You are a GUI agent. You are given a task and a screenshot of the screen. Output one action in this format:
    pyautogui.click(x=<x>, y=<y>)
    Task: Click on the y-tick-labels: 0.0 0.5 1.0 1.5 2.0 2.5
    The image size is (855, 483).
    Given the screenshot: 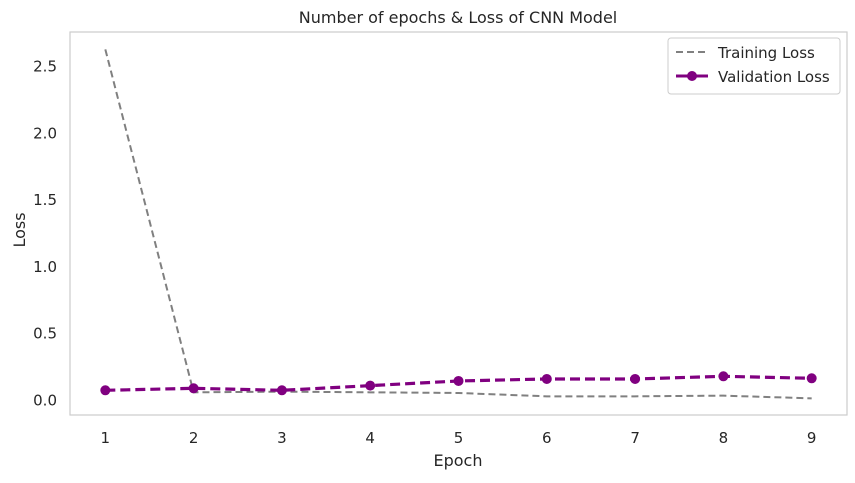 What is the action you would take?
    pyautogui.click(x=45, y=234)
    